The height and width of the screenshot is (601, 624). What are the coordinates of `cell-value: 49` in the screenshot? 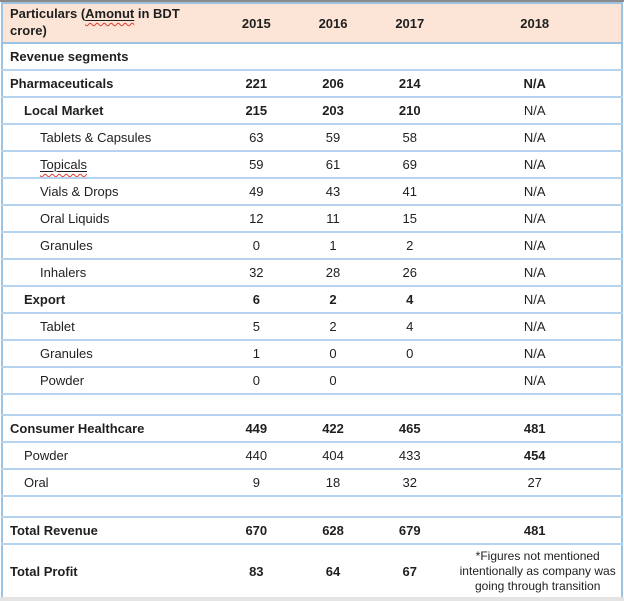 It's located at (256, 191).